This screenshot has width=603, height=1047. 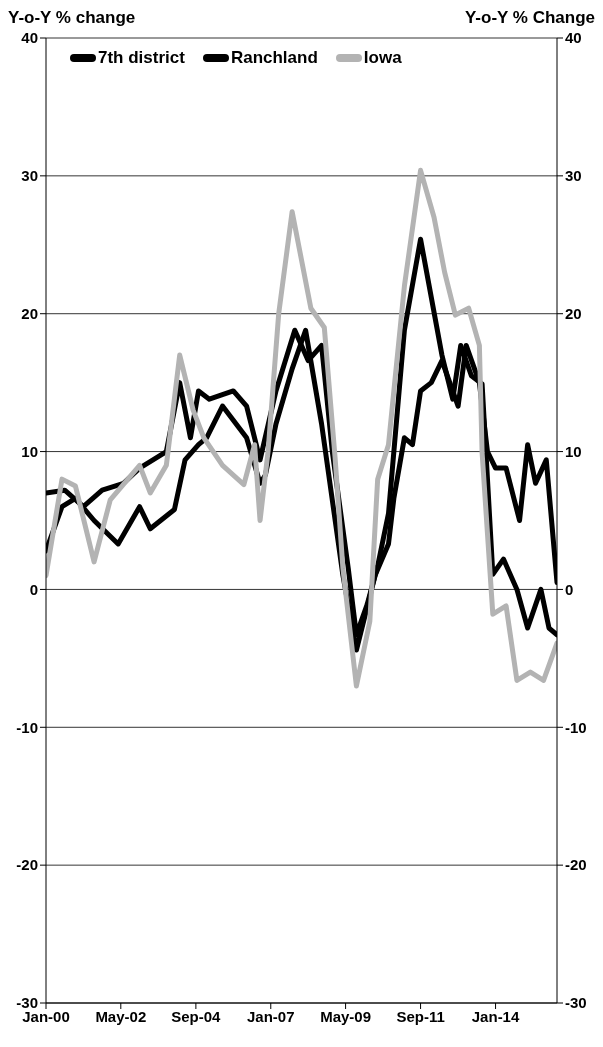 What do you see at coordinates (495, 1016) in the screenshot?
I see `x-tick-label: Jan-14` at bounding box center [495, 1016].